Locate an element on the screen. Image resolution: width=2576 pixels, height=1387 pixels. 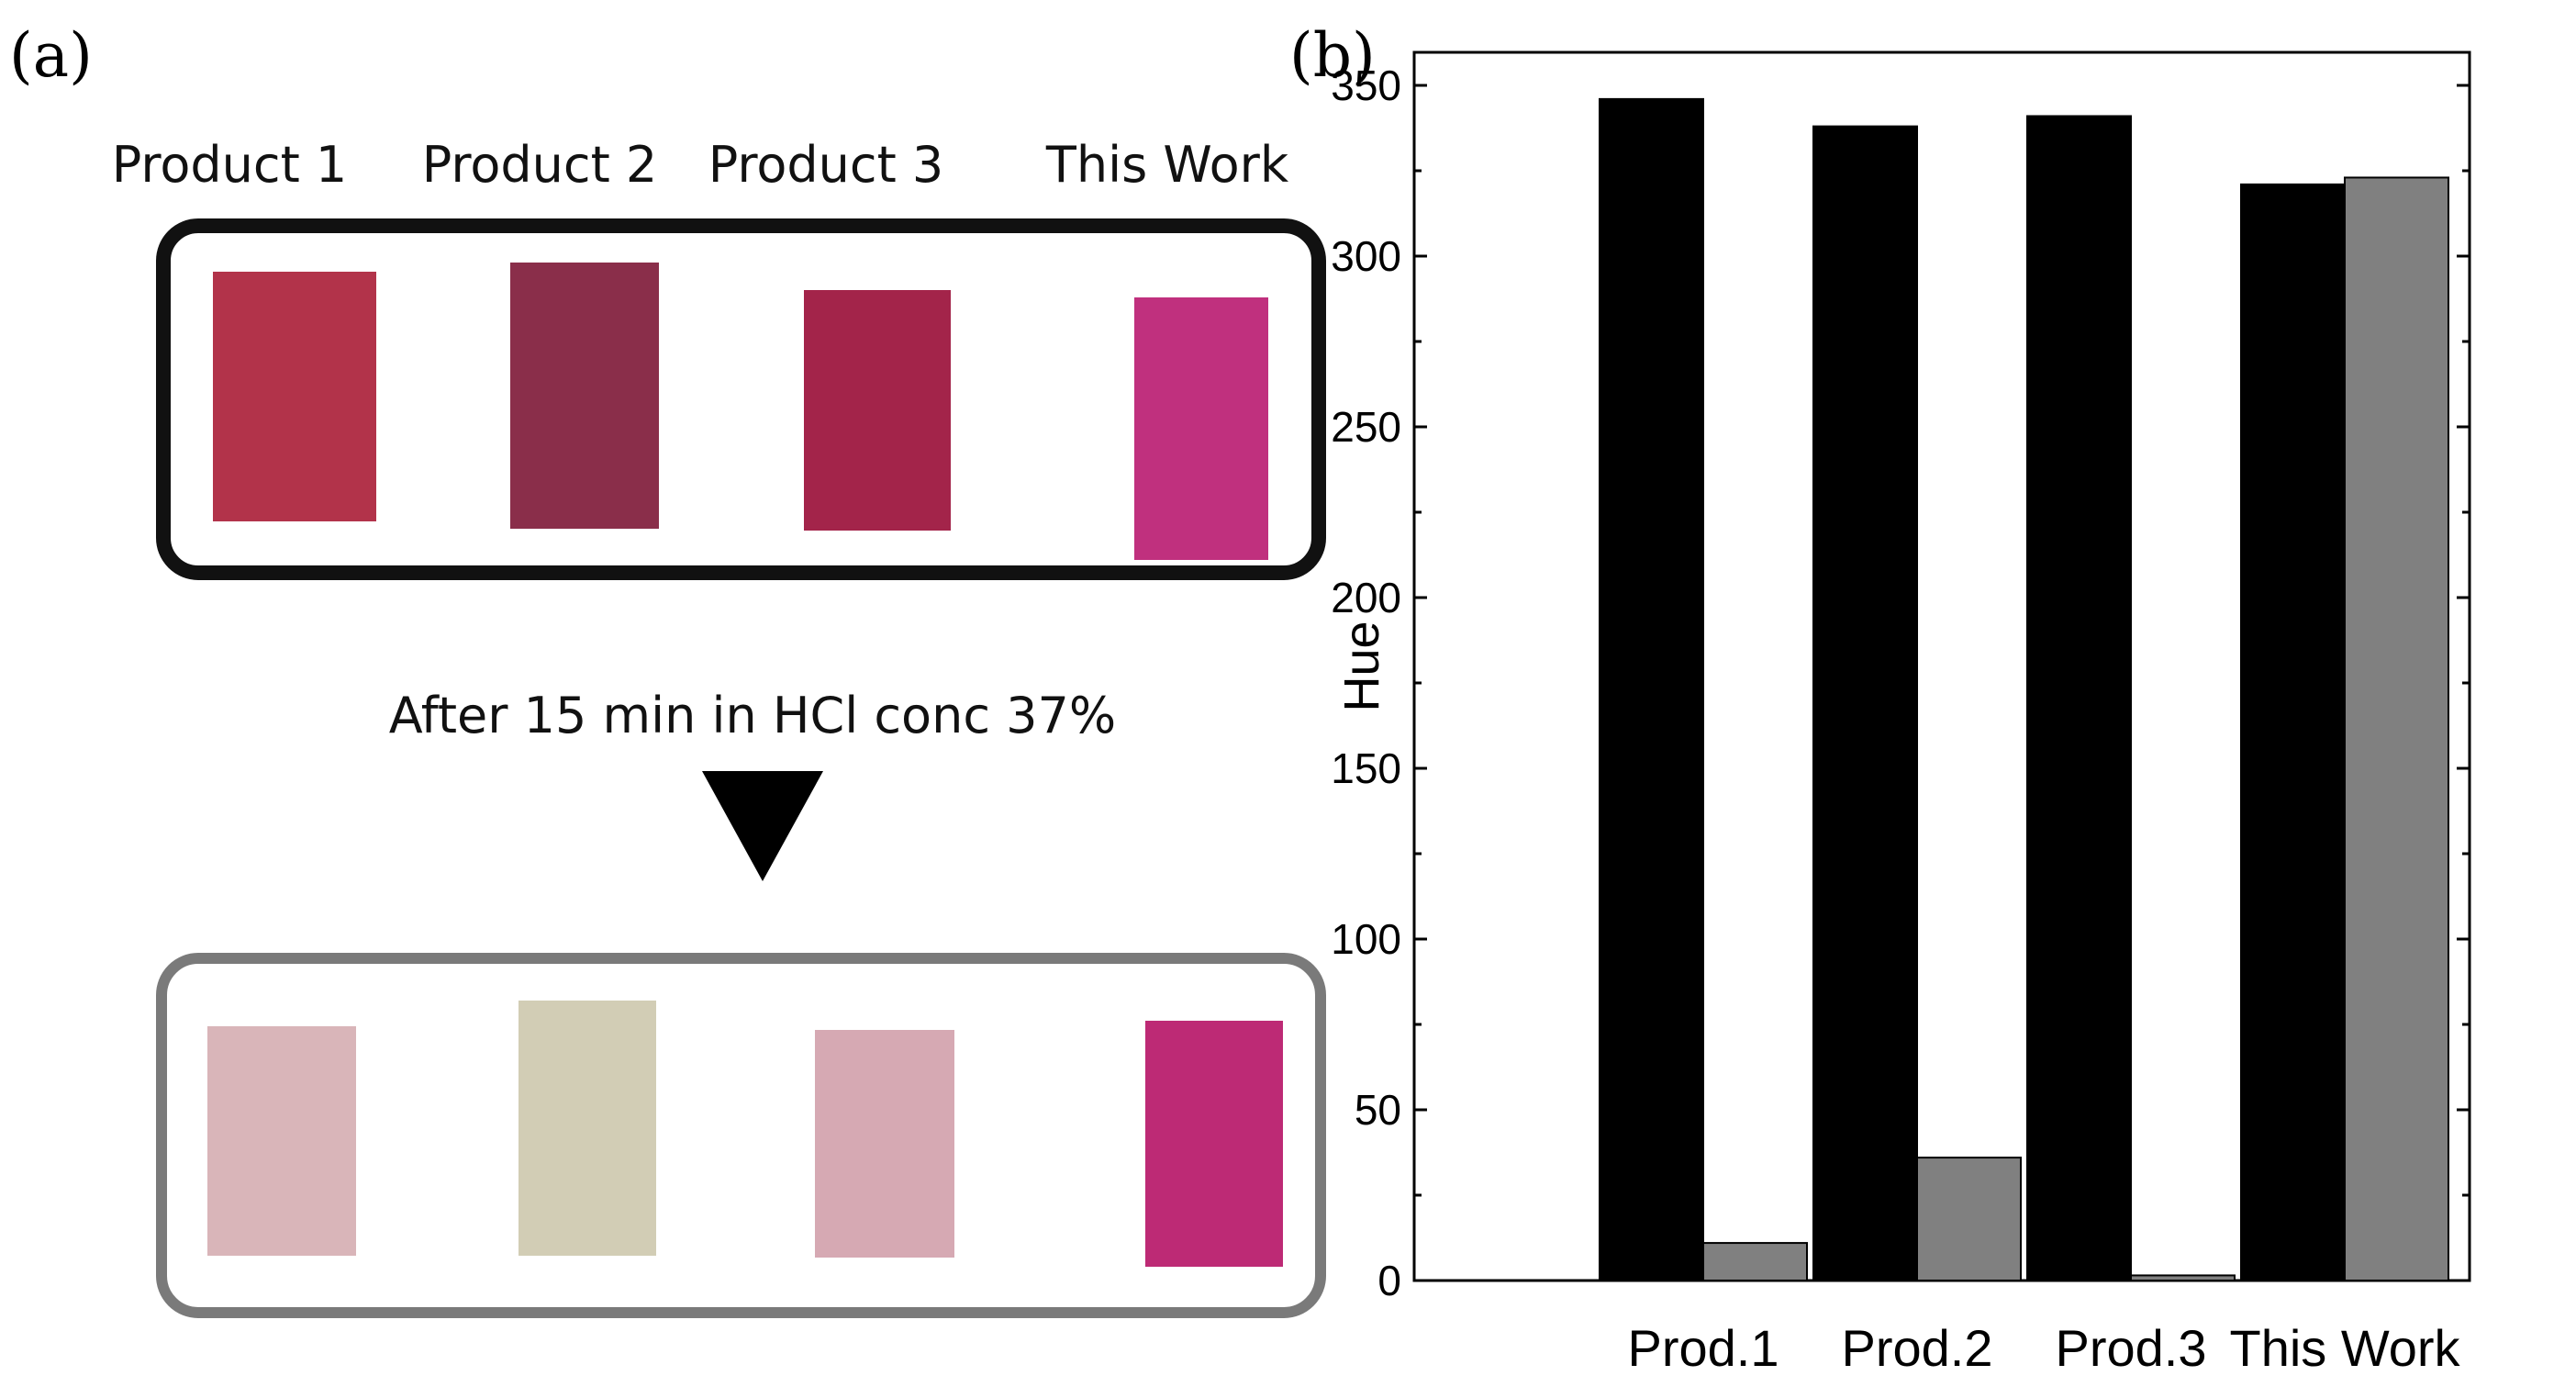
product-label-3: Product 3 is located at coordinates (826, 165).